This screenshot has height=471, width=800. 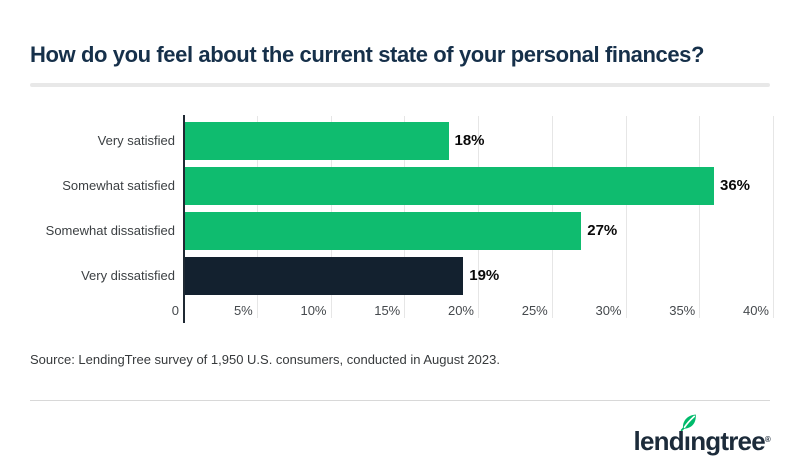 What do you see at coordinates (313, 310) in the screenshot?
I see `x-tick-label-10: 10%` at bounding box center [313, 310].